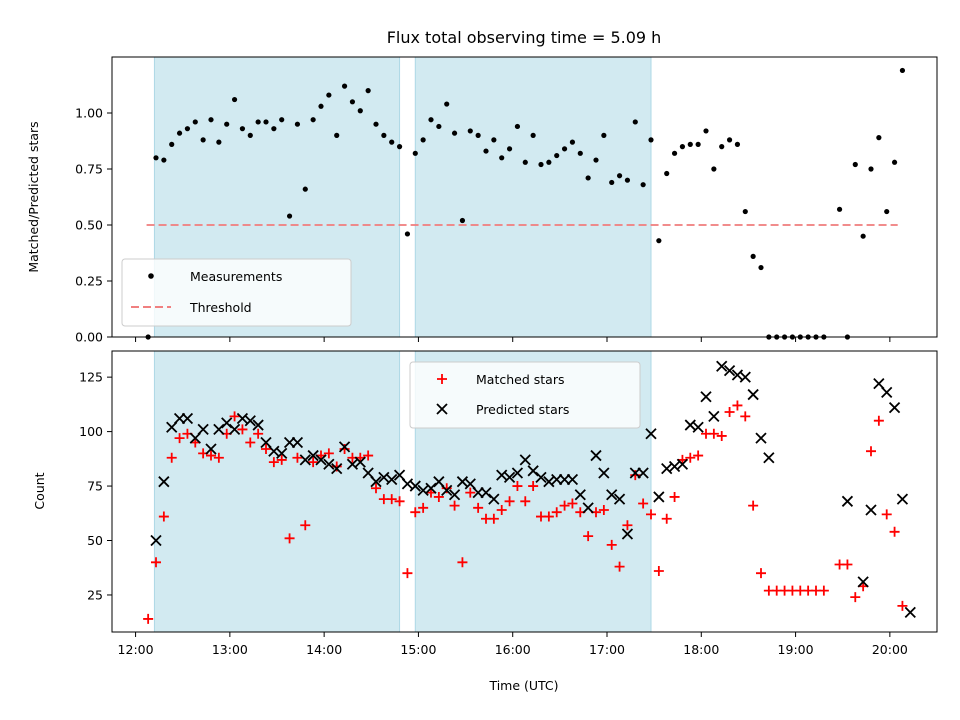 This screenshot has height=720, width=960. I want to click on bot-y-tick-label: 75, so click(95, 486).